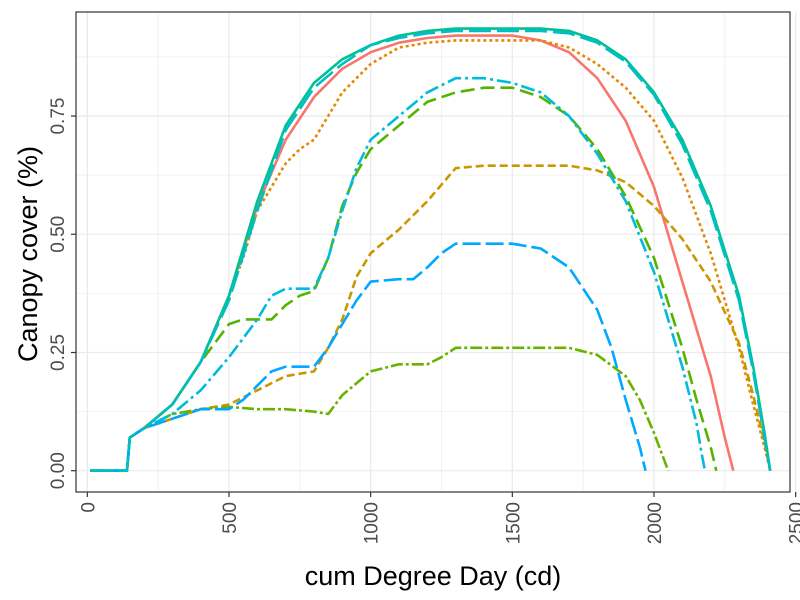 The width and height of the screenshot is (800, 600). What do you see at coordinates (58, 352) in the screenshot?
I see `y-tick-label: 0.25` at bounding box center [58, 352].